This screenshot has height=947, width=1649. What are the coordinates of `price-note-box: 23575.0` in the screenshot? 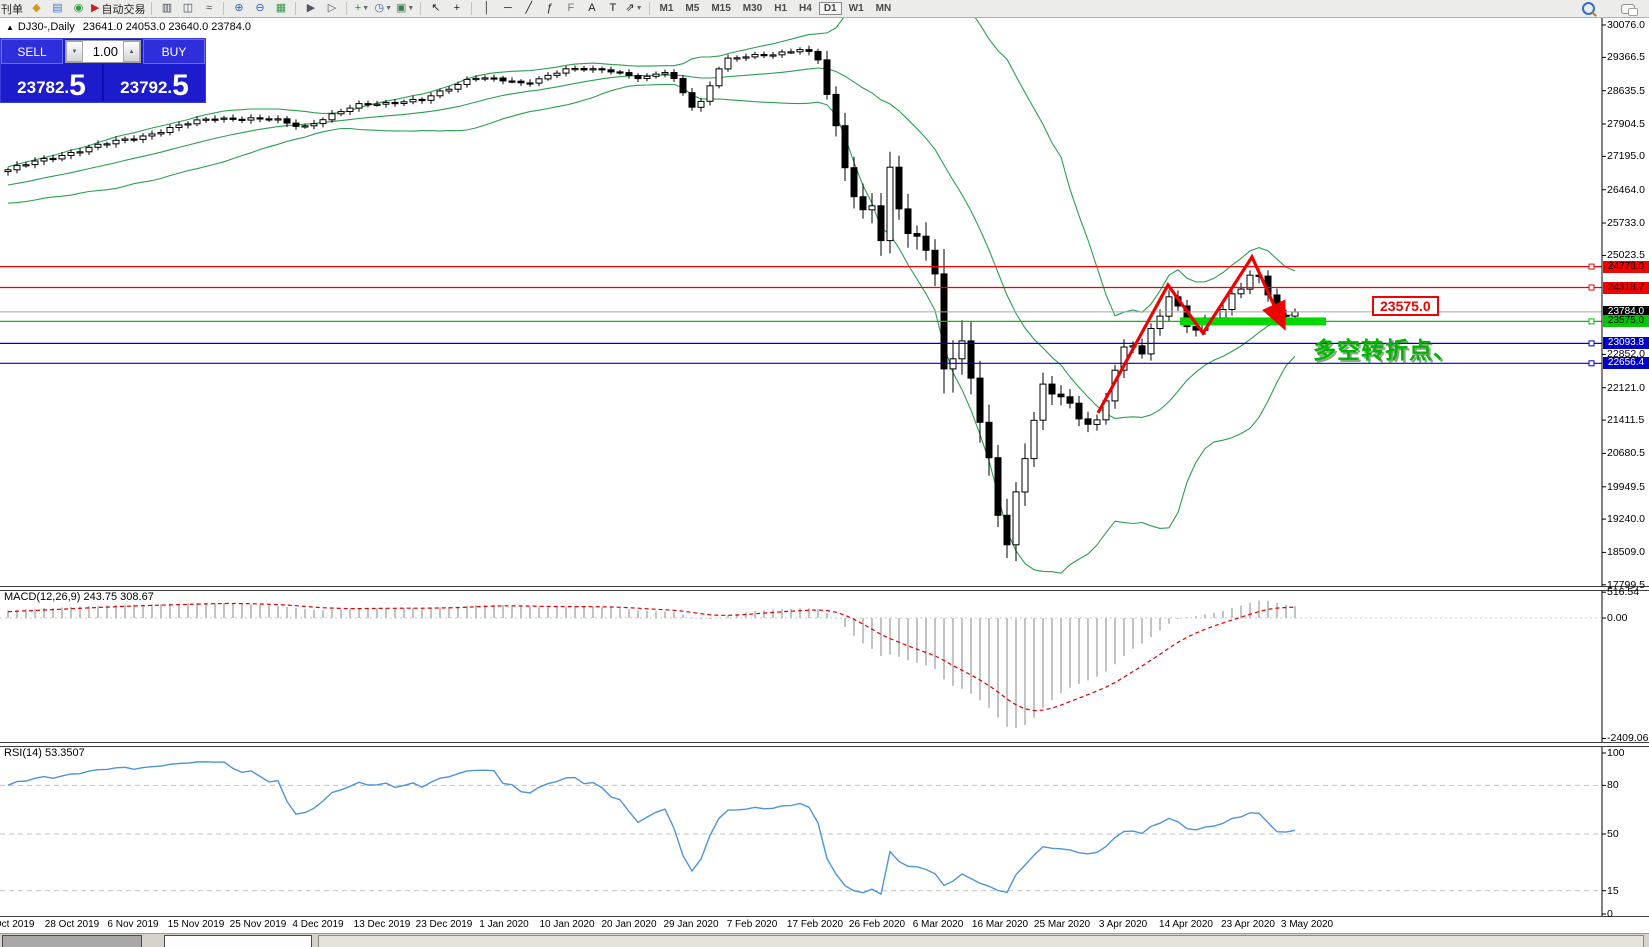 It's located at (1405, 306).